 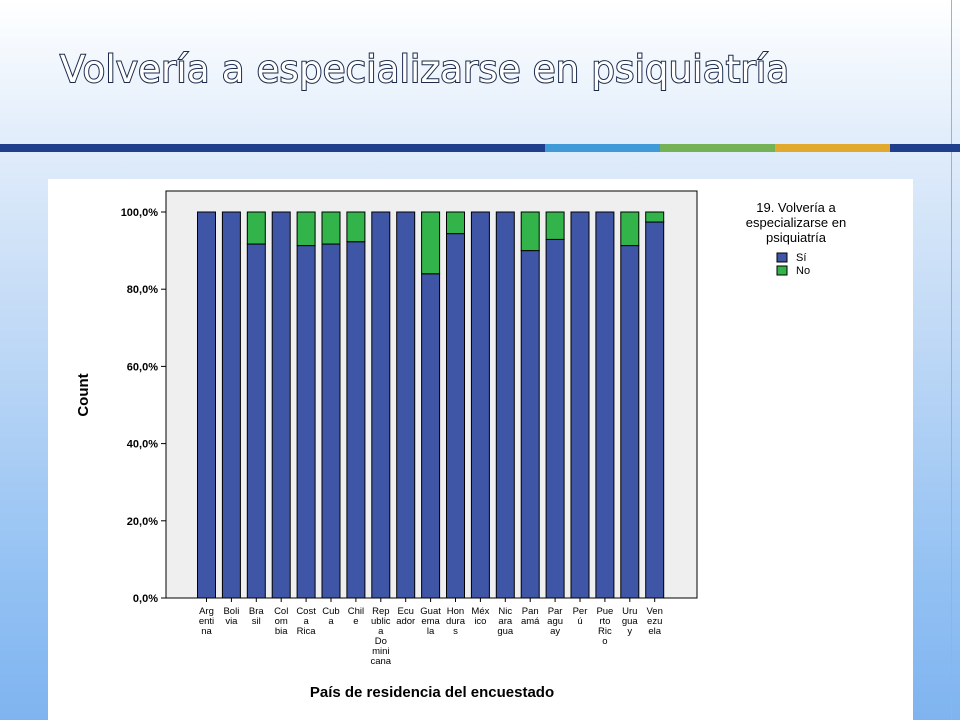 I want to click on legend-label: No, so click(x=803, y=271).